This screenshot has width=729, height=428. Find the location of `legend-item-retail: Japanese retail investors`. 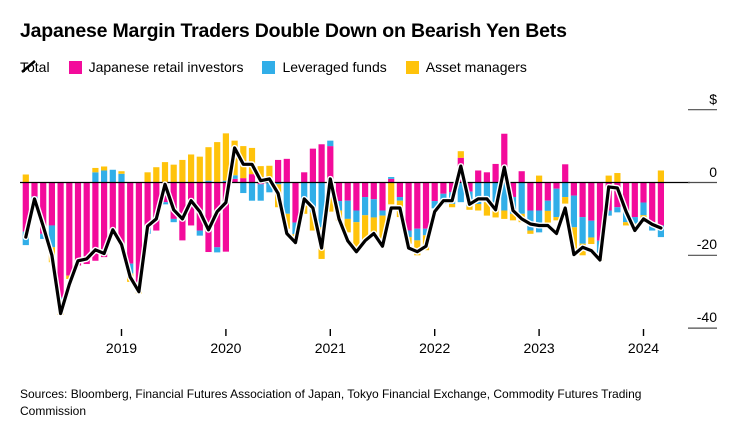

legend-item-retail: Japanese retail investors is located at coordinates (156, 67).